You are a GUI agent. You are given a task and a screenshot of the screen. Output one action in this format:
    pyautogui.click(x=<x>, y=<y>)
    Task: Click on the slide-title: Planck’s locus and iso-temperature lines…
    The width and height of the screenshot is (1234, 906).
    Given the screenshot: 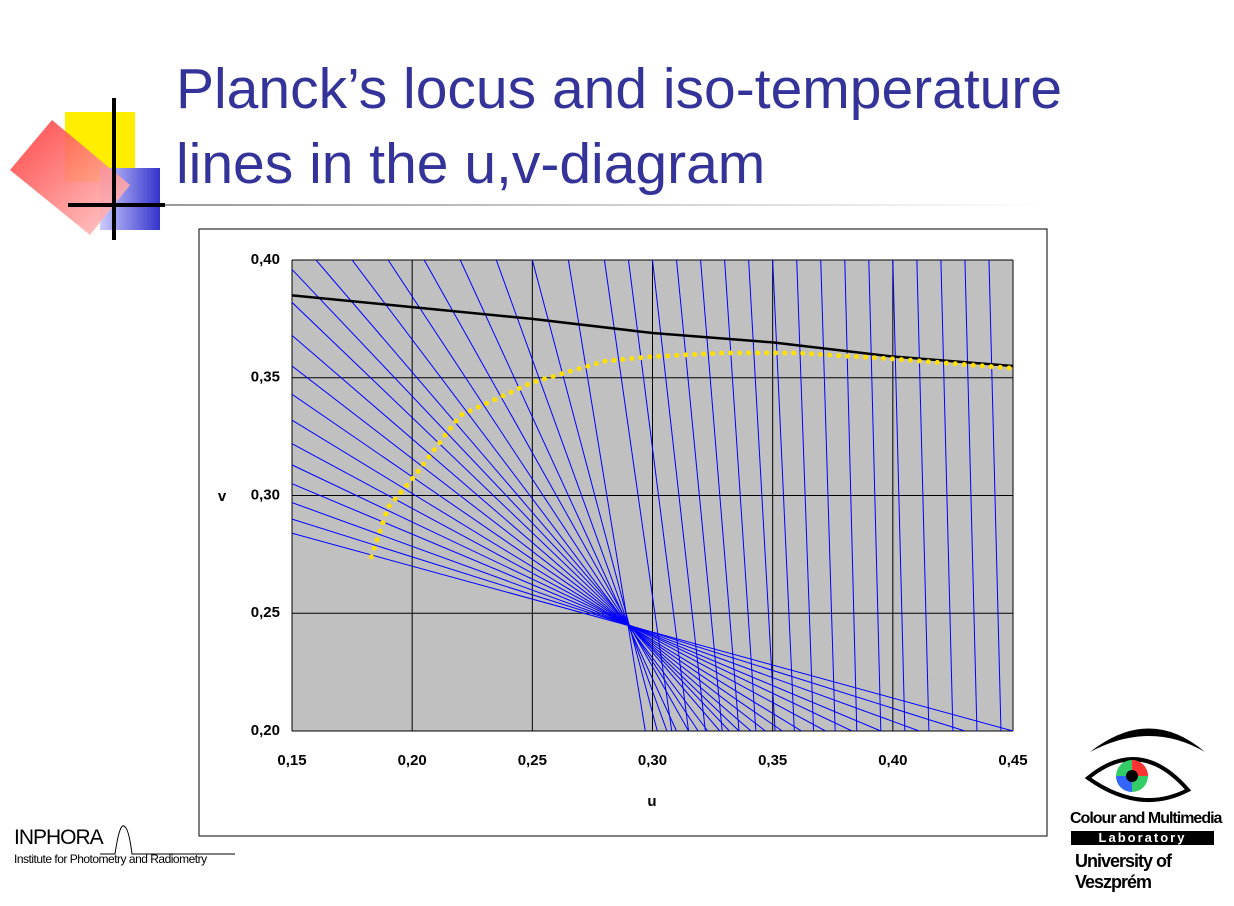 What is the action you would take?
    pyautogui.click(x=619, y=126)
    